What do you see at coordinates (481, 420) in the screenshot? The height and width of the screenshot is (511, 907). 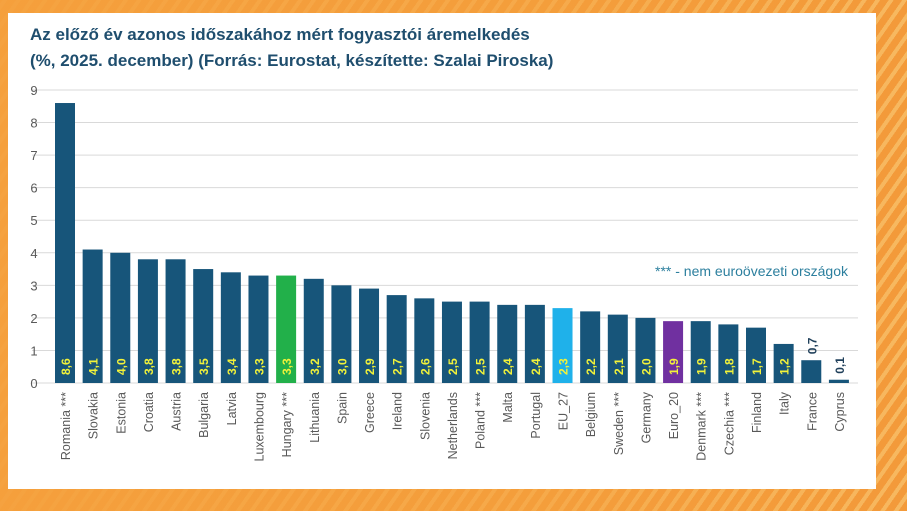 I see `category-label: Poland ***` at bounding box center [481, 420].